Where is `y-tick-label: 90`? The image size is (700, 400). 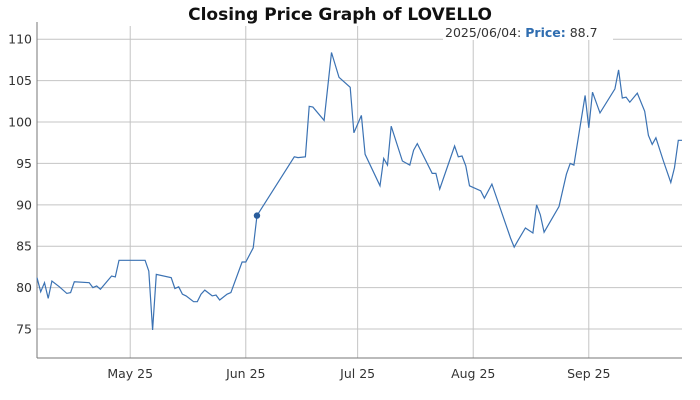 y-tick-label: 90 is located at coordinates (24, 204).